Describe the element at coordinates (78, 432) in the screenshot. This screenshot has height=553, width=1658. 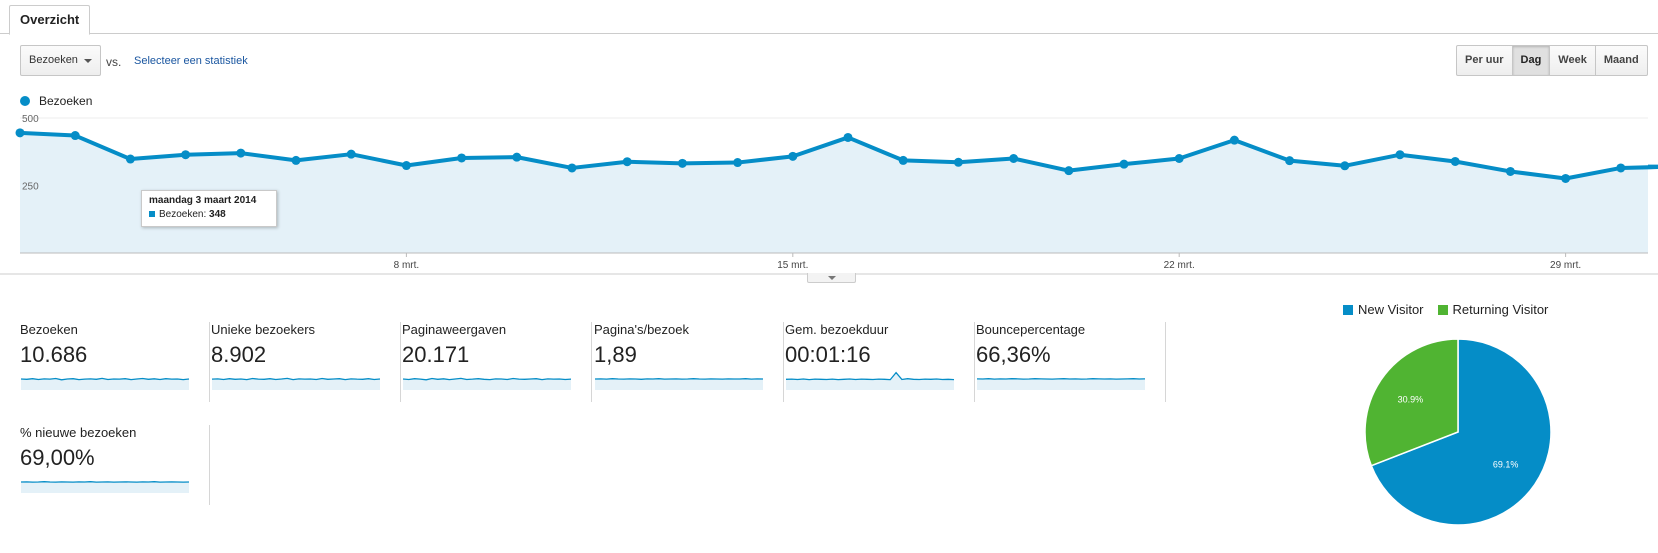
I see `metric-label: % nieuwe bezoeken` at that location.